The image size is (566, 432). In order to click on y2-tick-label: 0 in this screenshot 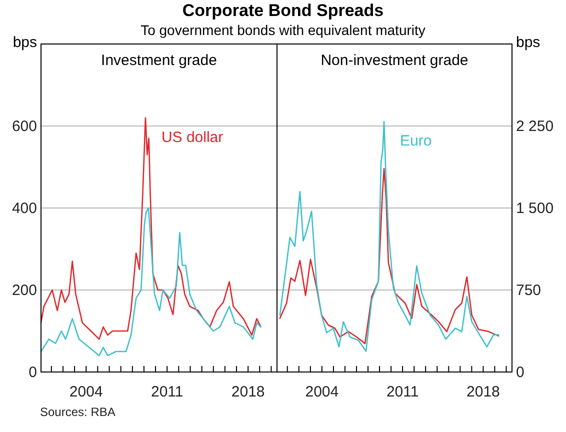, I will do `click(520, 372)`.